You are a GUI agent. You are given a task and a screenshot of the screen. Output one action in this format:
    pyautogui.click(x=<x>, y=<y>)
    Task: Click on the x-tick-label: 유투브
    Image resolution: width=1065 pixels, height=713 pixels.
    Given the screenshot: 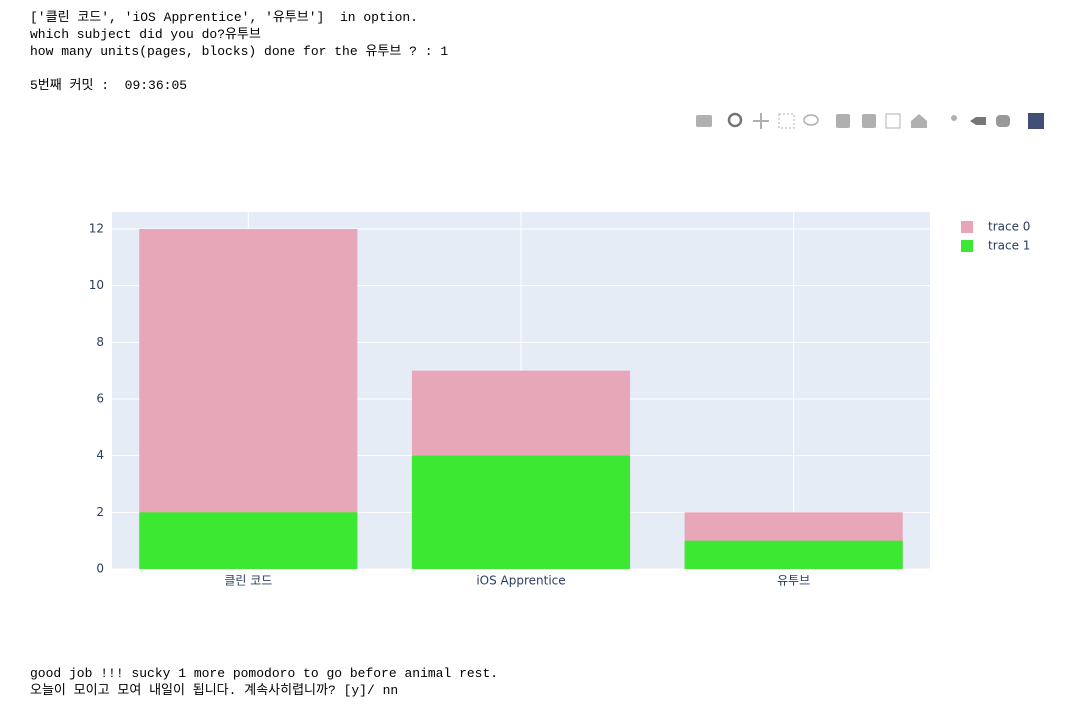 What is the action you would take?
    pyautogui.click(x=793, y=581)
    